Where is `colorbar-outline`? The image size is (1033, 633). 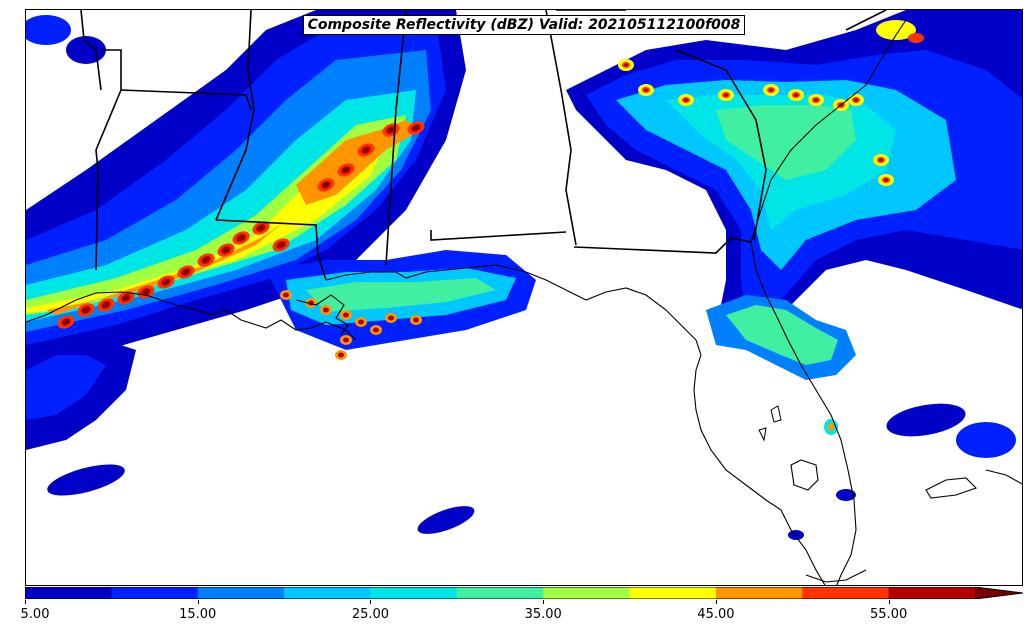
colorbar-outline is located at coordinates (524, 593).